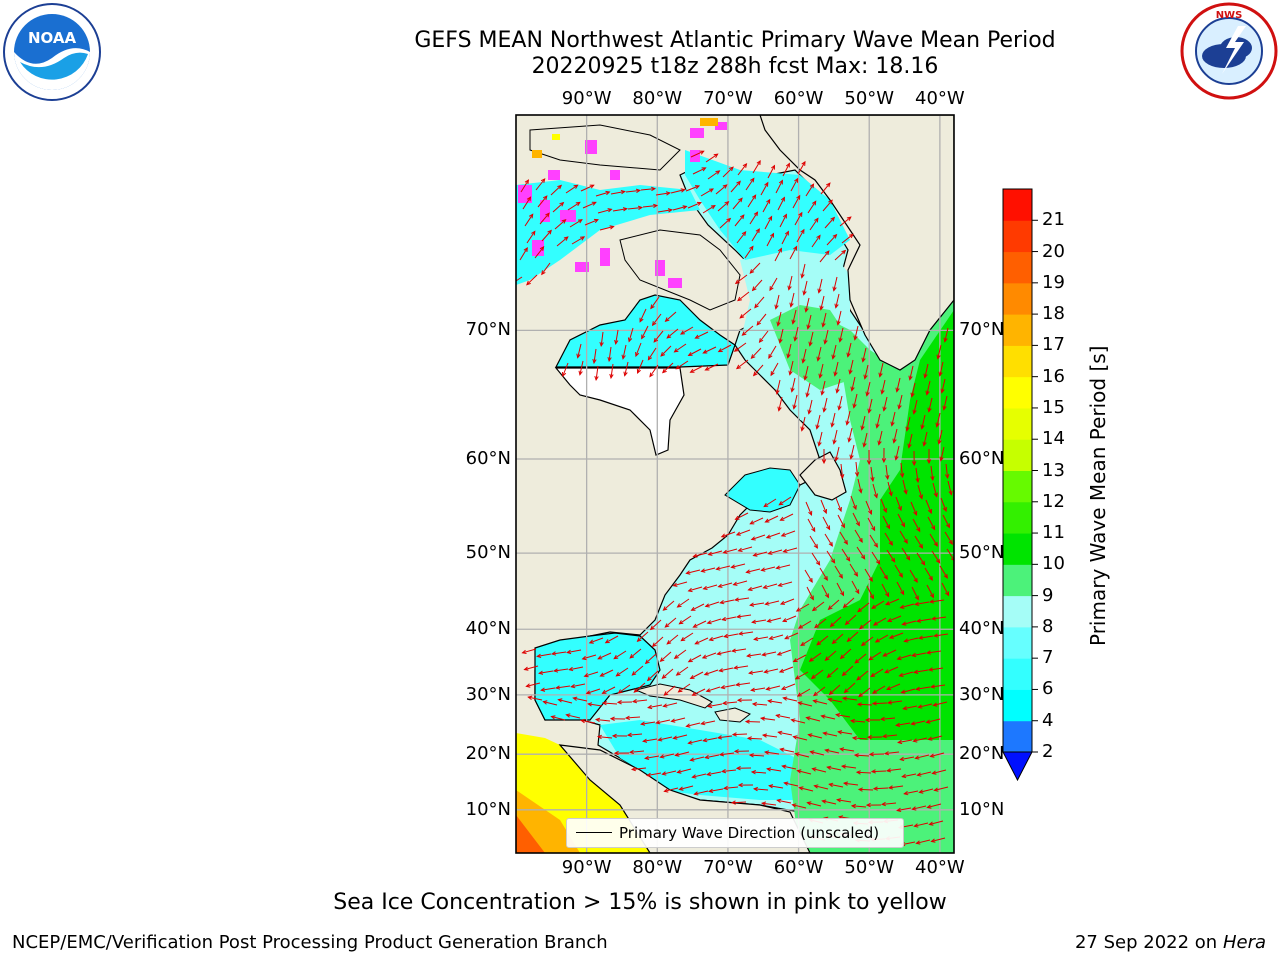 The height and width of the screenshot is (960, 1280). What do you see at coordinates (1053, 533) in the screenshot?
I see `colorbar-tick-label: 11` at bounding box center [1053, 533].